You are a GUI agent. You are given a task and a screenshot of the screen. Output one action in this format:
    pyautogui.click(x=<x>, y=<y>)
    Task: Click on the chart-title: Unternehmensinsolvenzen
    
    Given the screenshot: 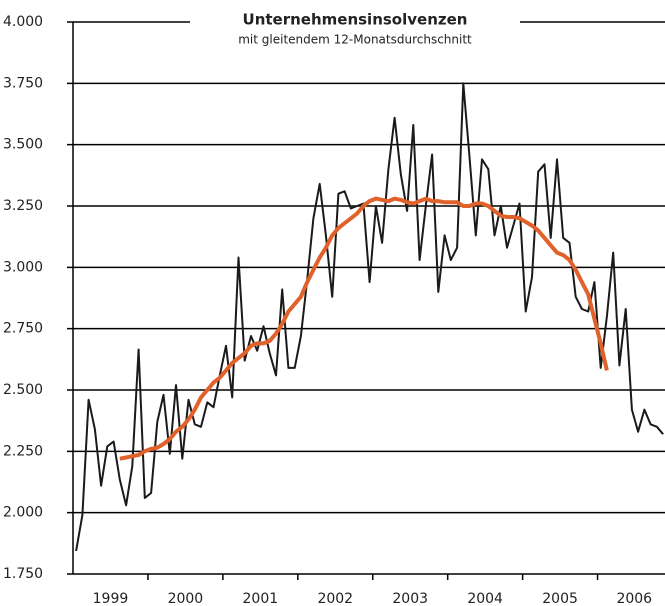 What is the action you would take?
    pyautogui.click(x=355, y=20)
    